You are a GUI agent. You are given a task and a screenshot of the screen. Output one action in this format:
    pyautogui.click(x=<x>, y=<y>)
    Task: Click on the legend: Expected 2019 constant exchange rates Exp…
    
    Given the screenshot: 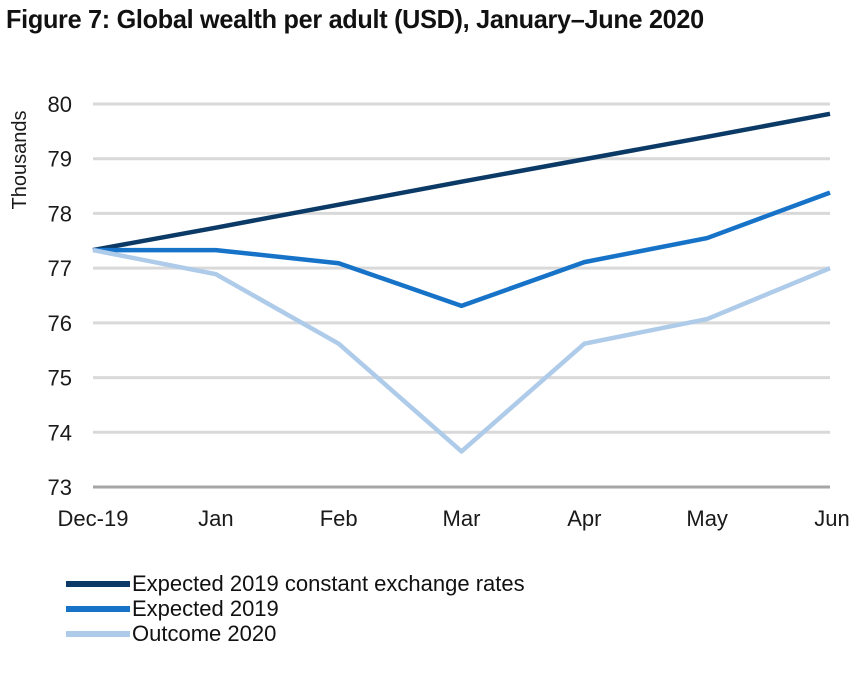 What is the action you would take?
    pyautogui.click(x=295, y=608)
    